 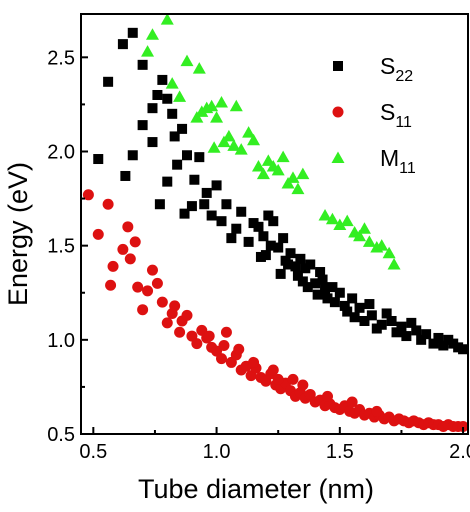 I want to click on legend: S22 S11 M11, so click(x=373, y=115).